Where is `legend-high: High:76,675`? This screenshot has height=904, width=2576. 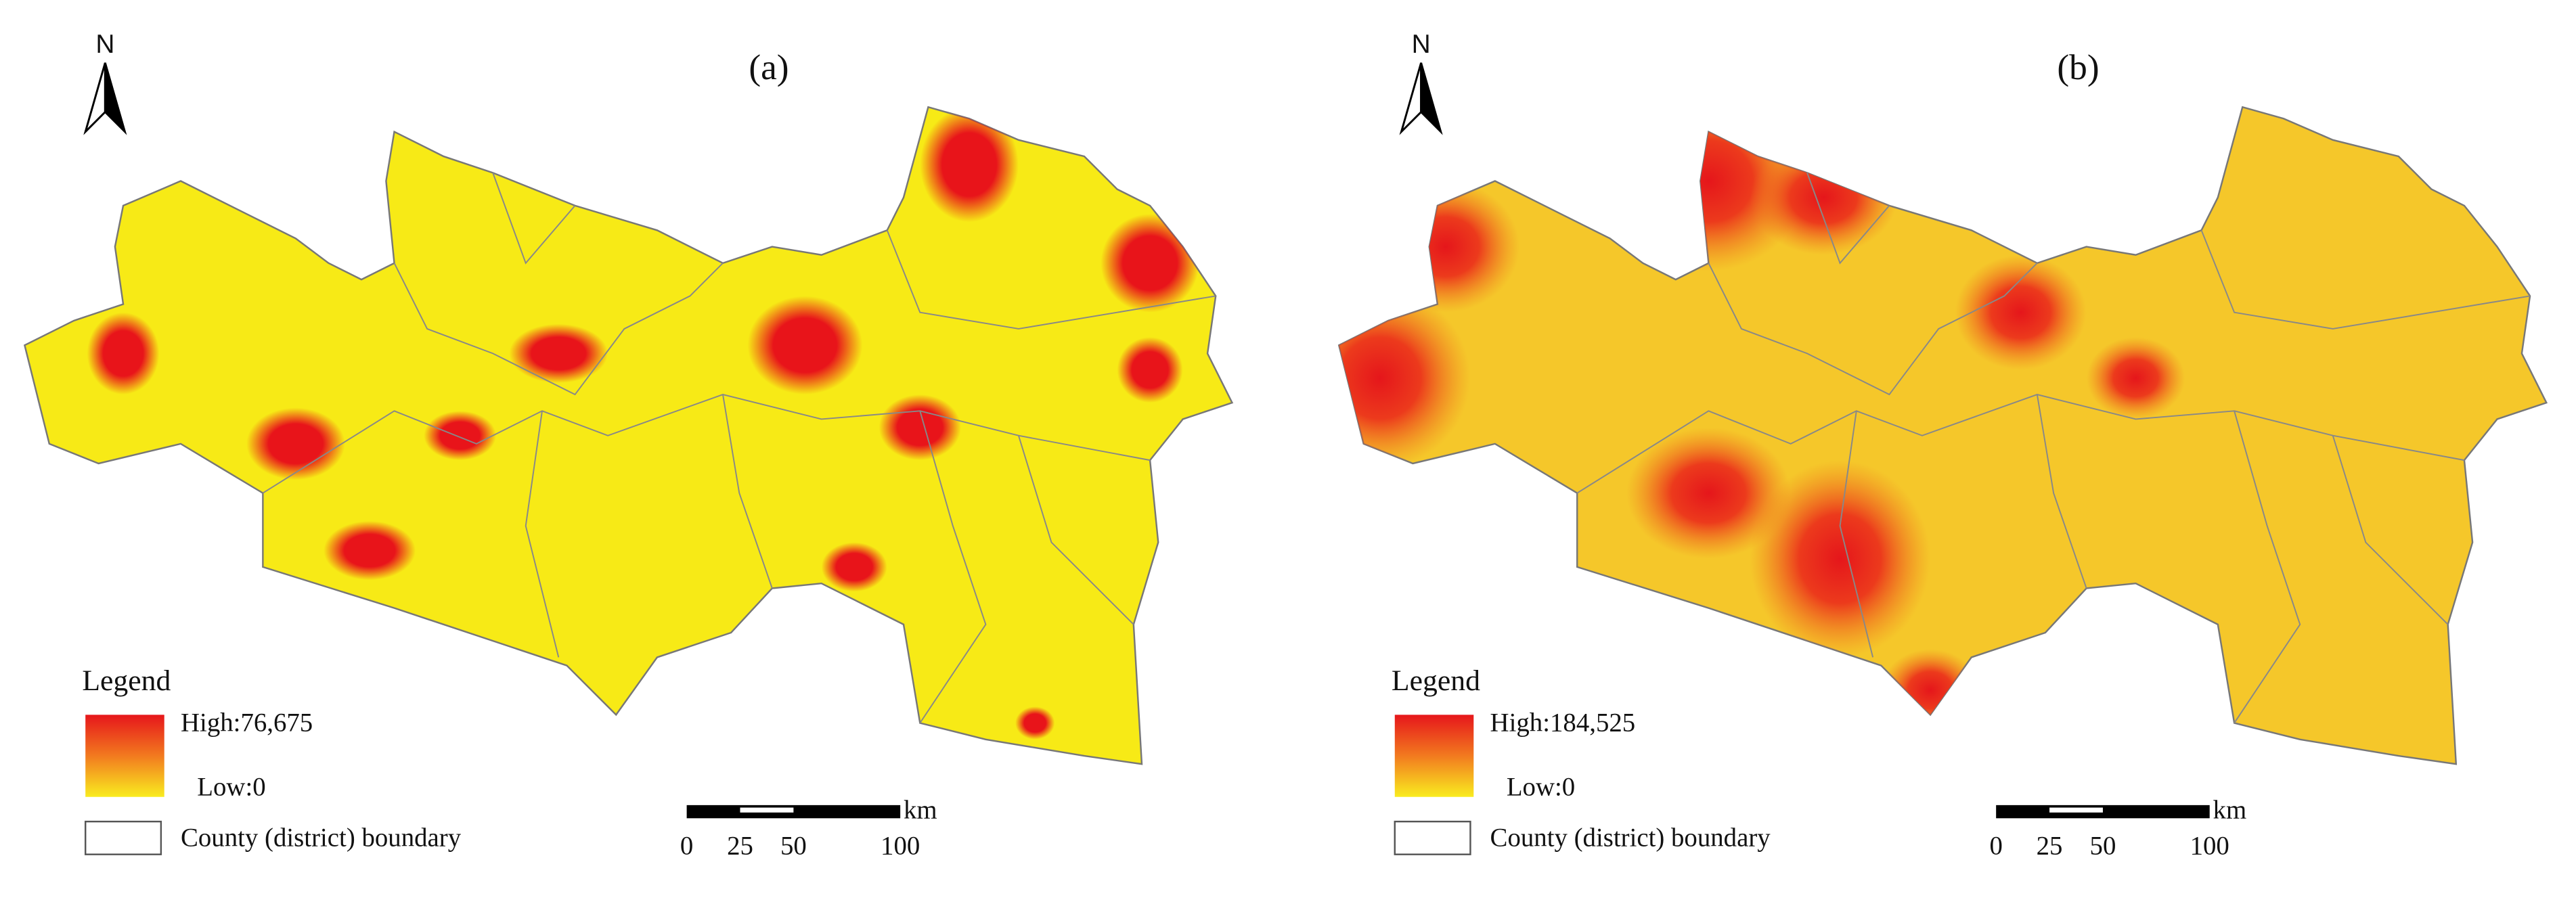
legend-high: High:76,675 is located at coordinates (247, 723).